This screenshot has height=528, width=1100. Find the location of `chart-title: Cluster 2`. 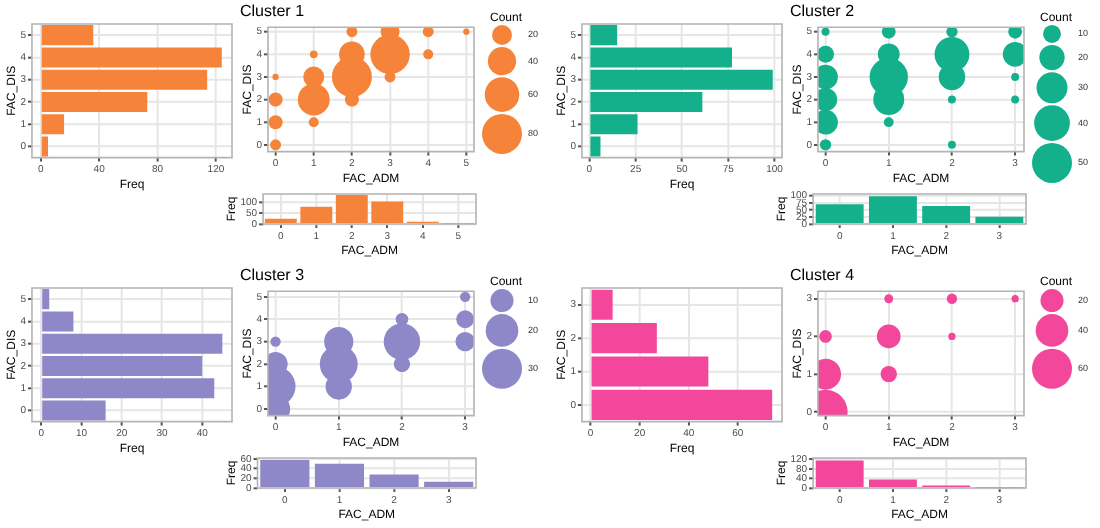

chart-title: Cluster 2 is located at coordinates (823, 11).